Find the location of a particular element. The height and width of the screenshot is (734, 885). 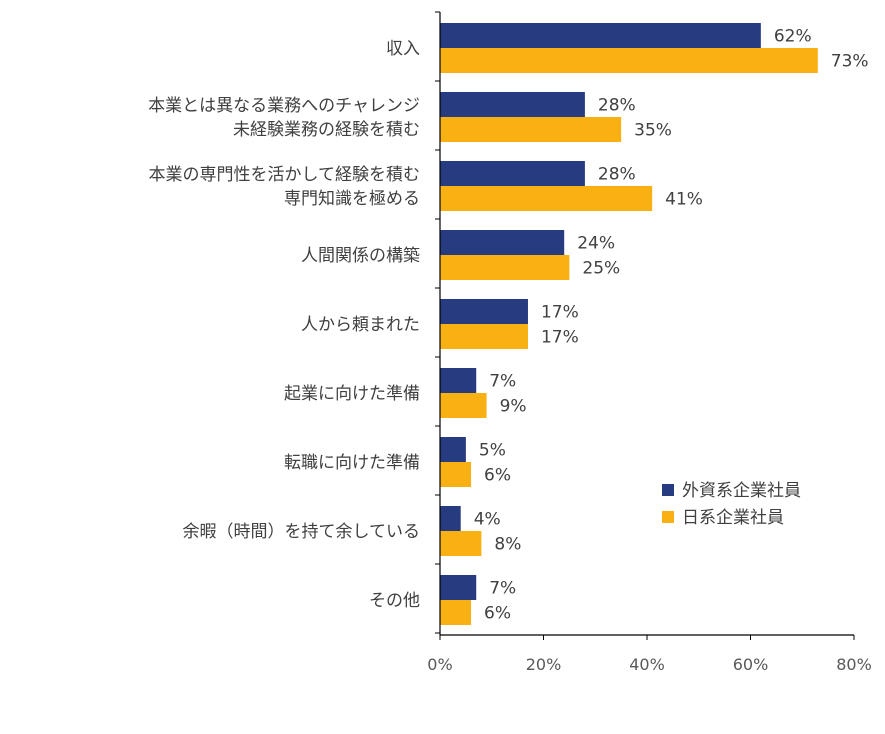

value-label-nikkei-6: 6% is located at coordinates (497, 476).